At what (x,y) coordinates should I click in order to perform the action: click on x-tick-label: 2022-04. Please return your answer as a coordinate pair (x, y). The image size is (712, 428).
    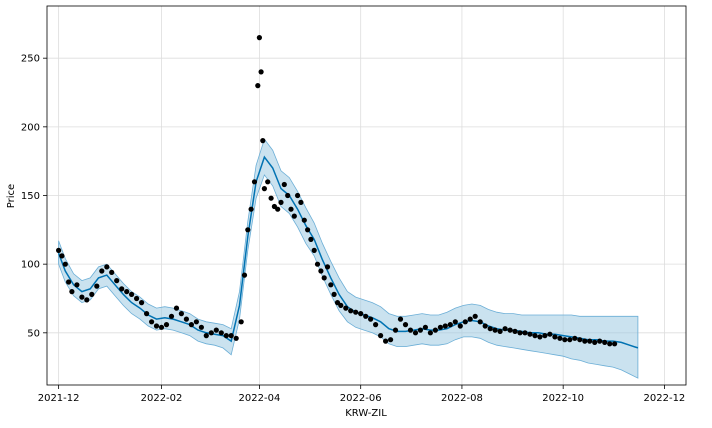
    Looking at the image, I should click on (260, 398).